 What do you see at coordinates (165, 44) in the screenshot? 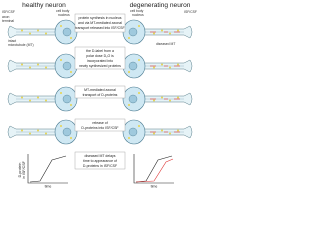
I see `label: diseased MT` at bounding box center [165, 44].